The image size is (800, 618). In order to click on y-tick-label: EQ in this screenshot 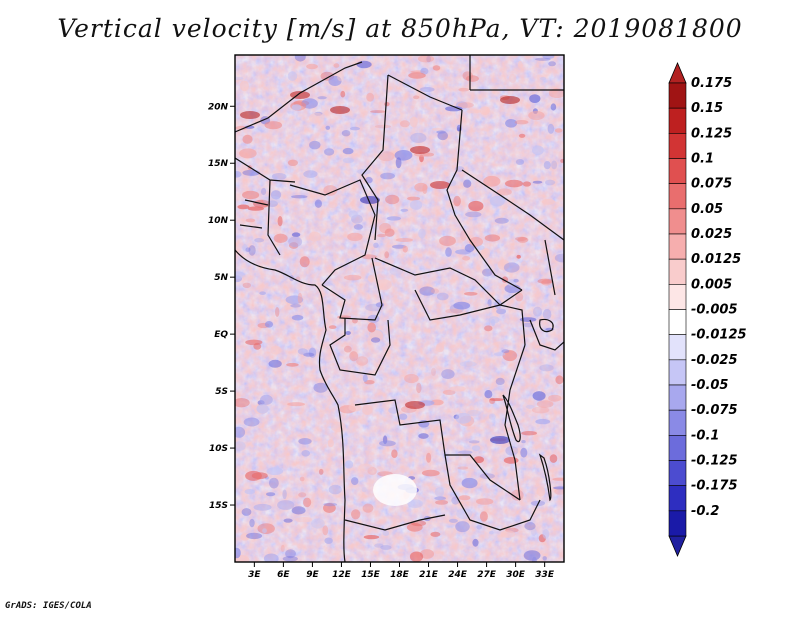, I will do `click(221, 335)`.